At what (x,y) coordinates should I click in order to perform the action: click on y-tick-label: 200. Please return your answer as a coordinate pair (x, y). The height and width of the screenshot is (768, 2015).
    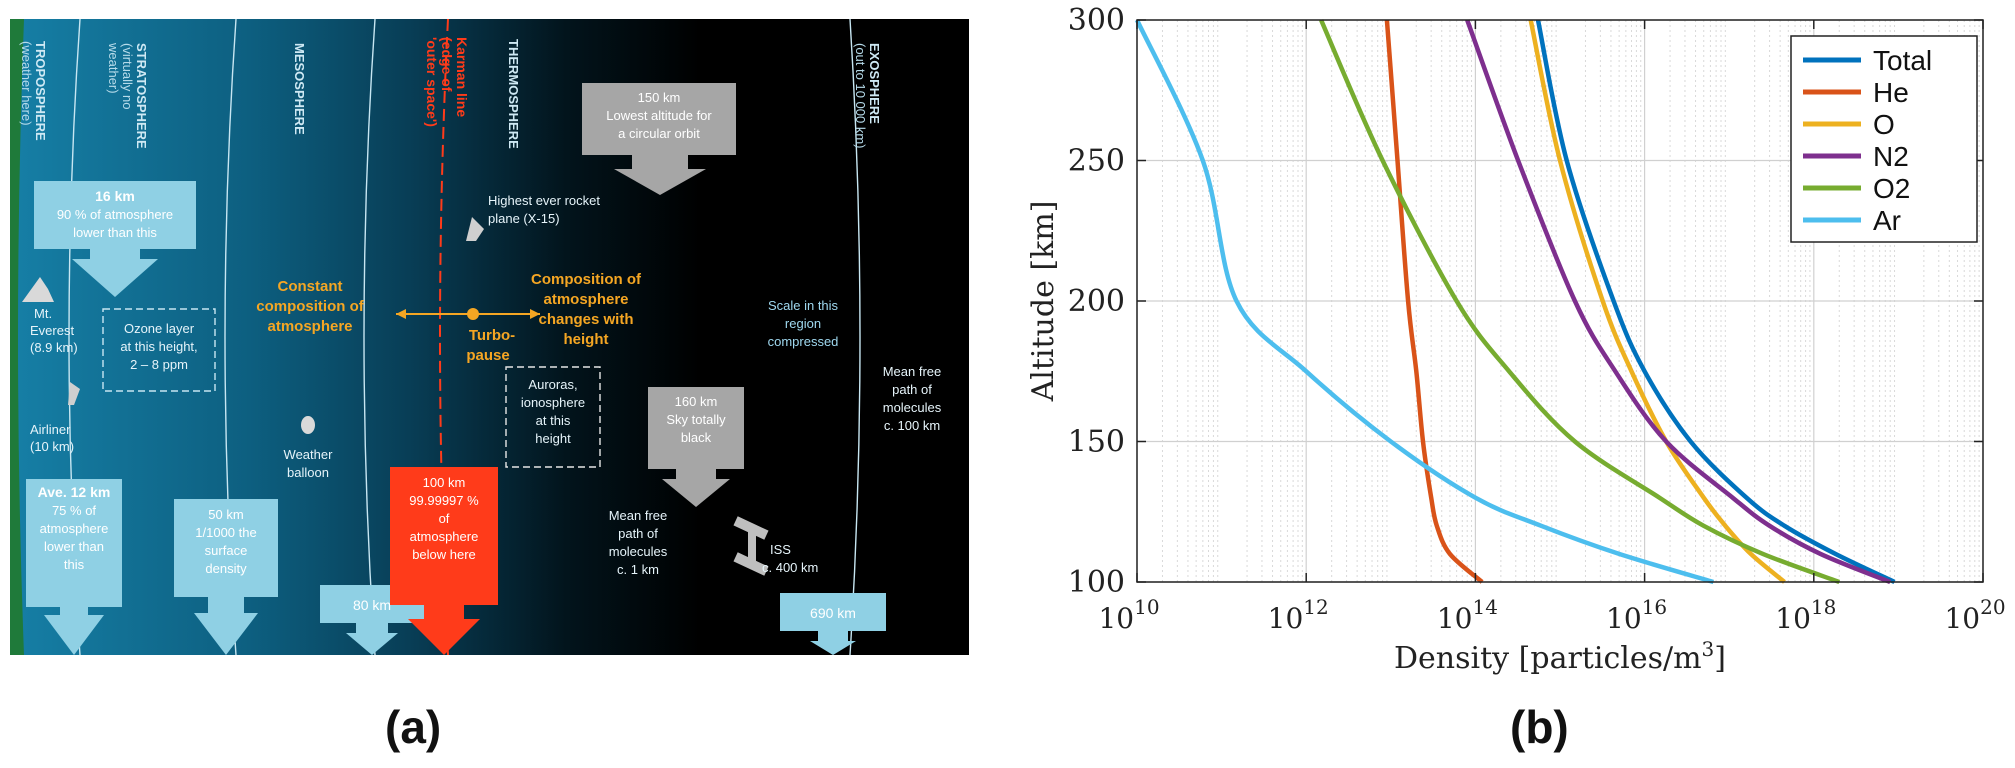
    Looking at the image, I should click on (1096, 301).